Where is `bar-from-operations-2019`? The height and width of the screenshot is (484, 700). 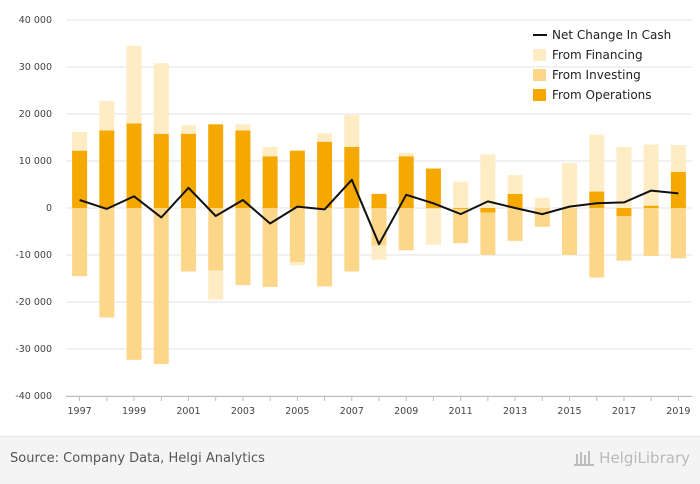 bar-from-operations-2019 is located at coordinates (678, 189).